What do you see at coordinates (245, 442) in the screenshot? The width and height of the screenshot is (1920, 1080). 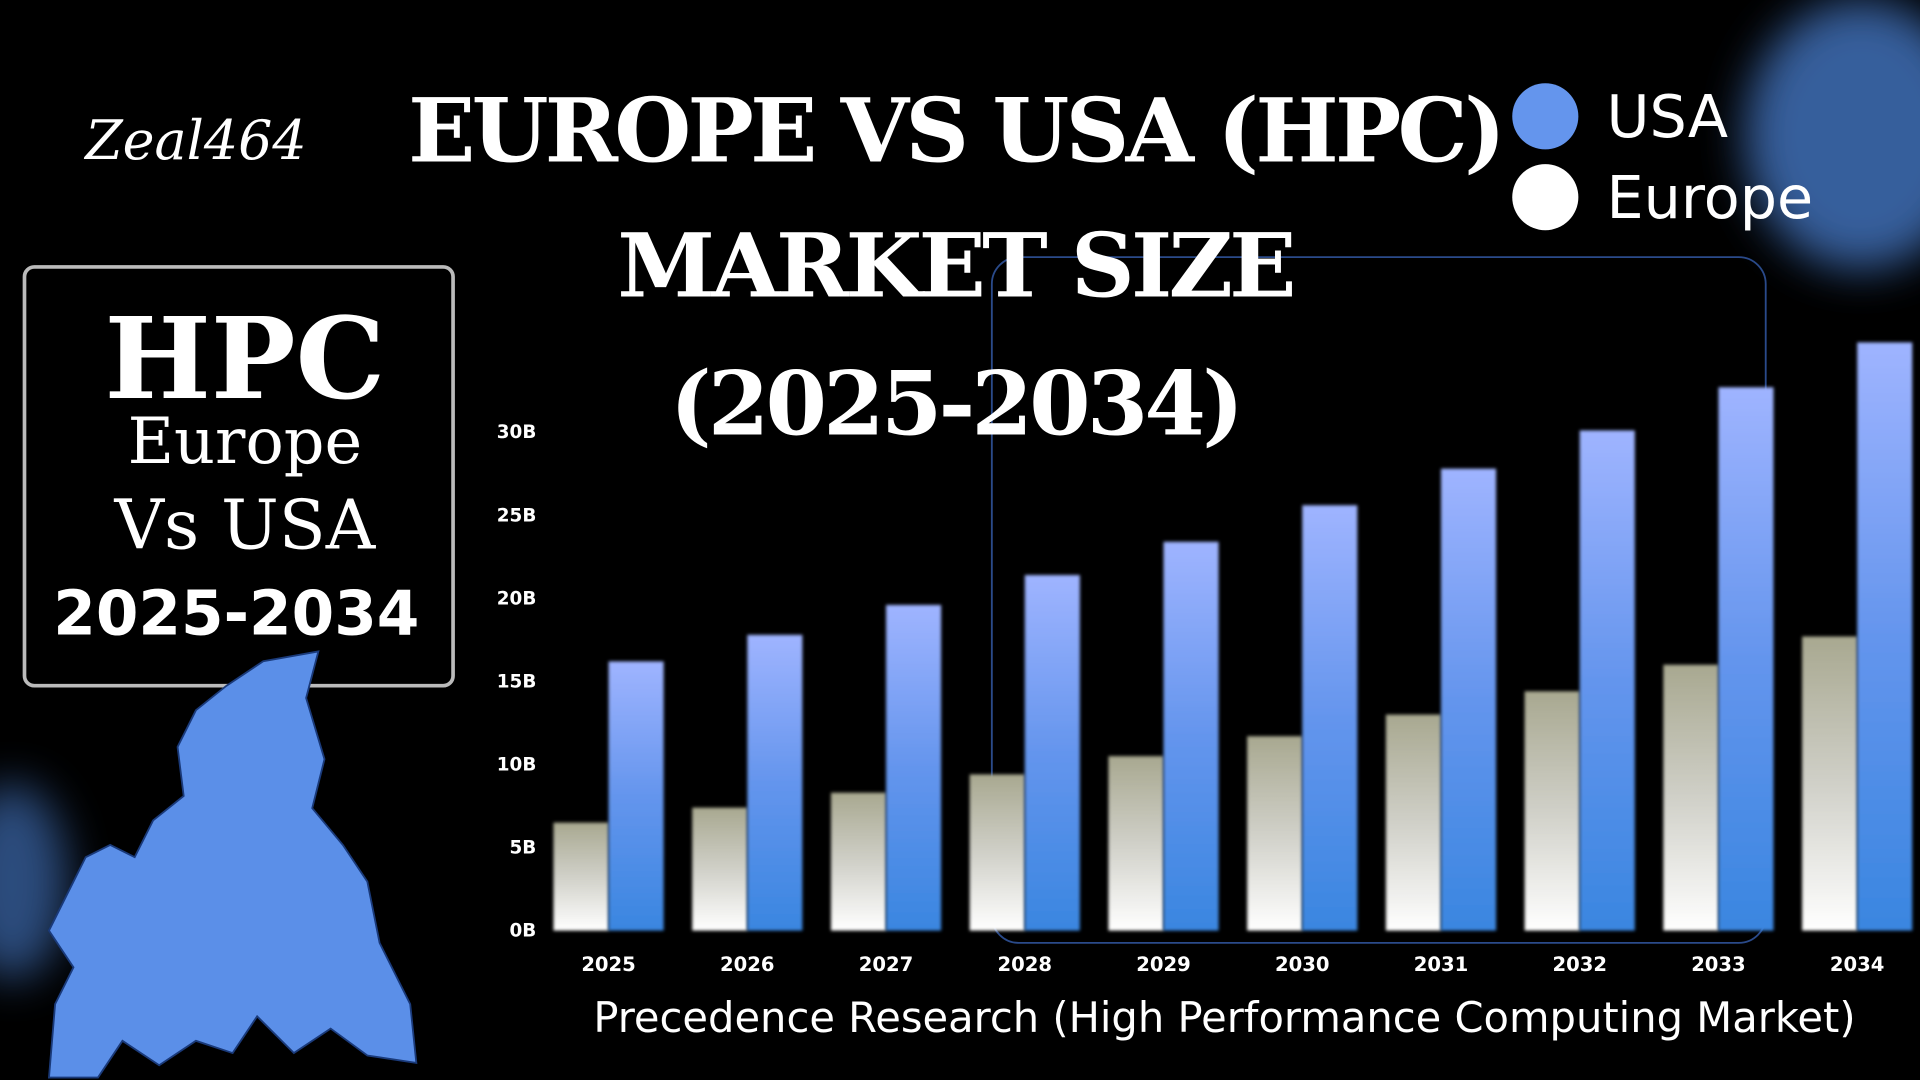 I see `side-box-text: Europe` at bounding box center [245, 442].